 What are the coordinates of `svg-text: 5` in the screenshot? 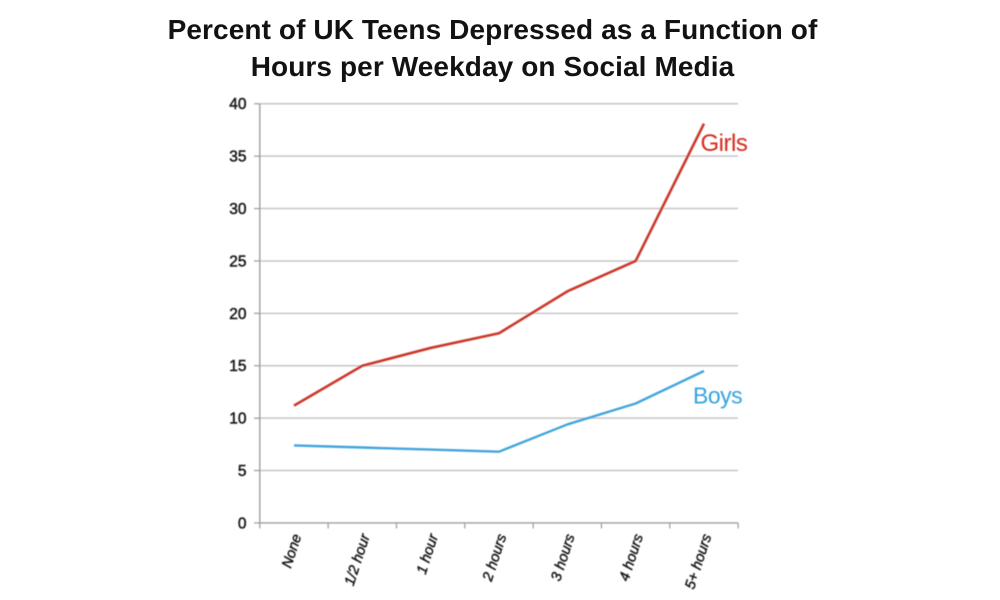 It's located at (242, 471).